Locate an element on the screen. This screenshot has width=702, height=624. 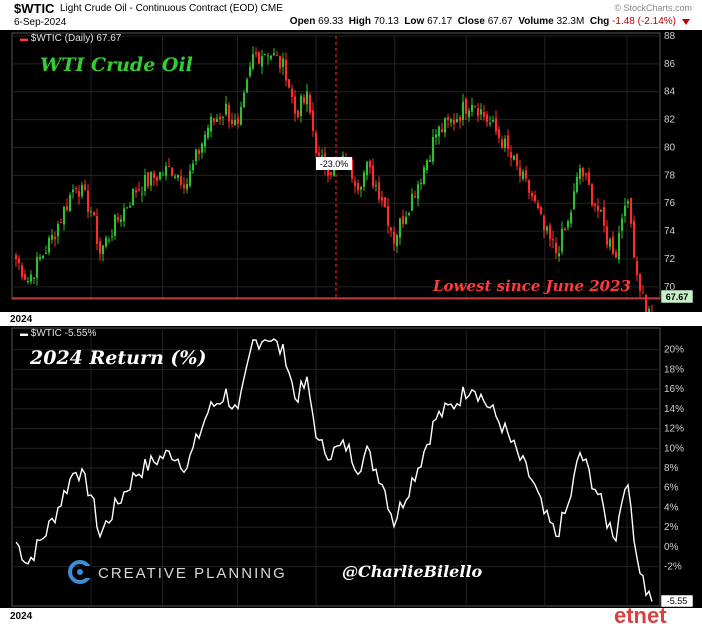
open-value: 69.33 is located at coordinates (331, 21).